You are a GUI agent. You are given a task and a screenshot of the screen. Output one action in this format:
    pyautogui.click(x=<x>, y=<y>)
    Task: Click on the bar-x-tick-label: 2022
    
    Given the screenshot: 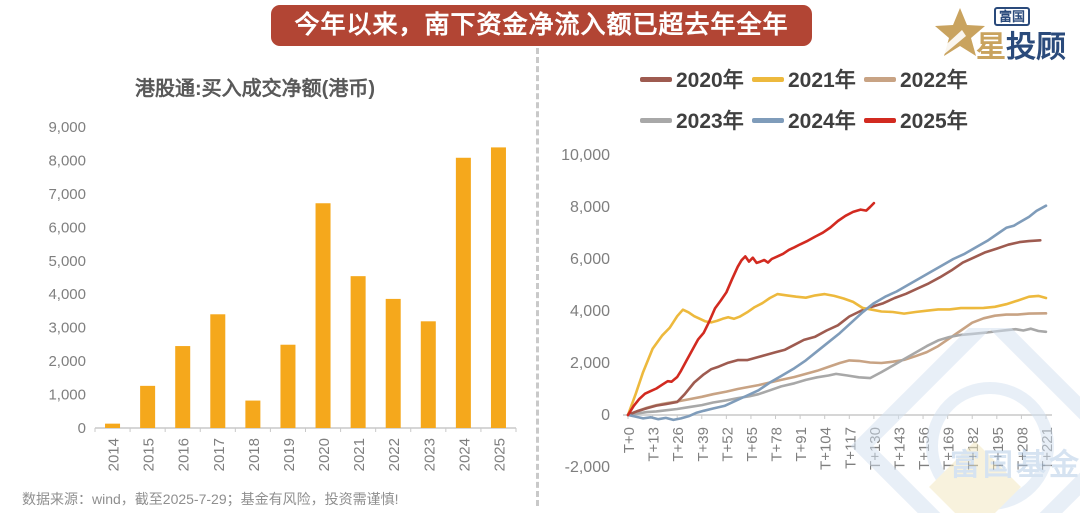 What is the action you would take?
    pyautogui.click(x=394, y=454)
    